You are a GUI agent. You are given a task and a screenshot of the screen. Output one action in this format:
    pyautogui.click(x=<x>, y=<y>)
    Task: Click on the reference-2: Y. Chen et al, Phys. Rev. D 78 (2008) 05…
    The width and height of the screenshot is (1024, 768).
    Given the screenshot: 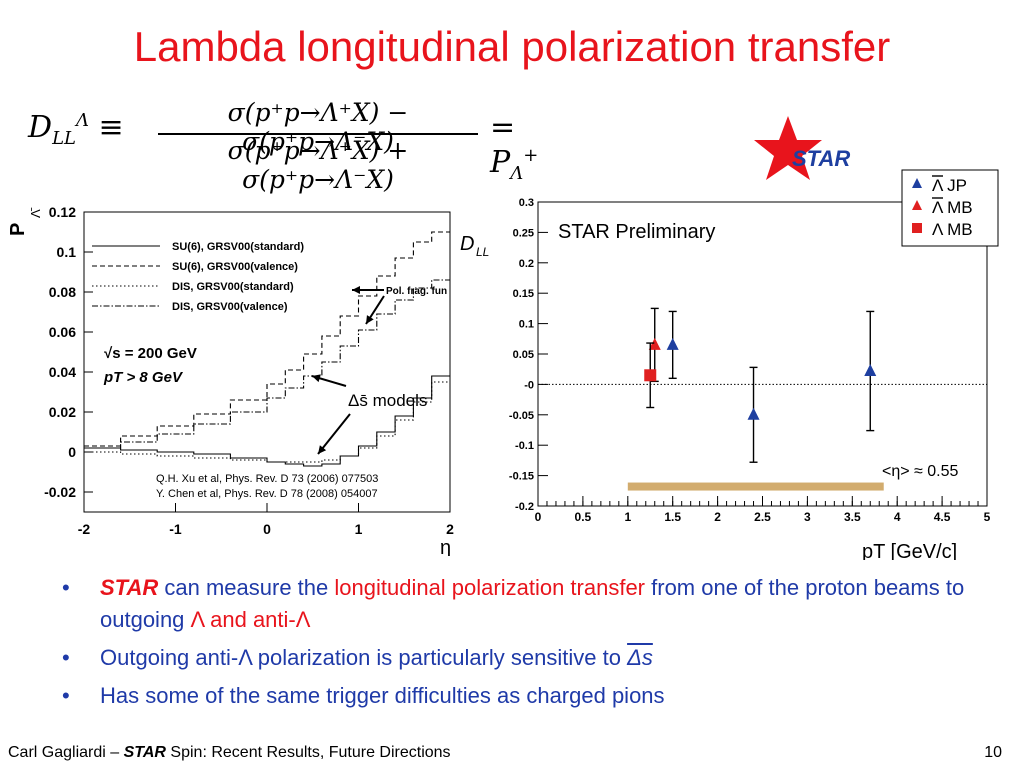 What is the action you would take?
    pyautogui.click(x=267, y=494)
    